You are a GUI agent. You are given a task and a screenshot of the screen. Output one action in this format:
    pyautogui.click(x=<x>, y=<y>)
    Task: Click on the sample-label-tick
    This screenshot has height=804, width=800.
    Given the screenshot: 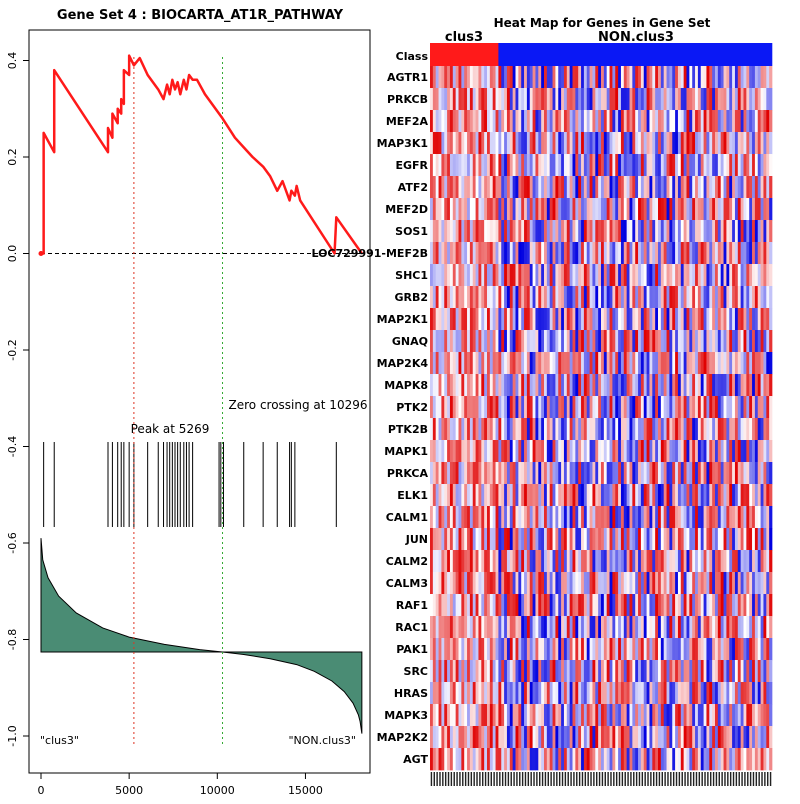 What is the action you would take?
    pyautogui.click(x=639, y=779)
    